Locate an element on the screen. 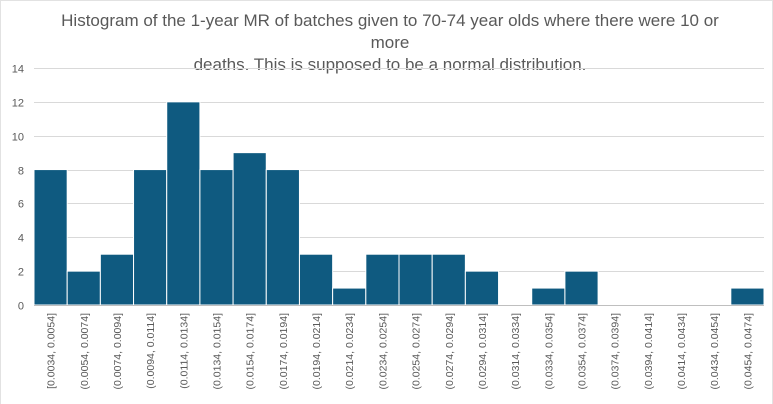 The height and width of the screenshot is (404, 773). y-tick-label: 12 is located at coordinates (18, 104).